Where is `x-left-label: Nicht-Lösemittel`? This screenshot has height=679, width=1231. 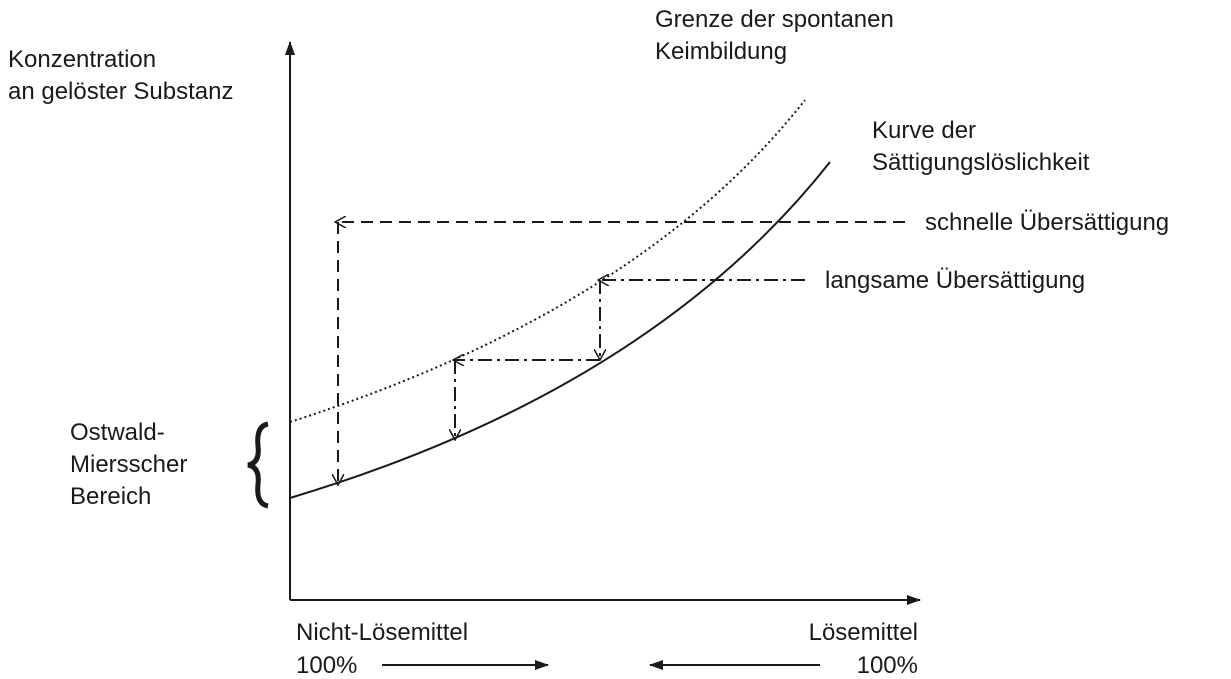
x-left-label: Nicht-Lösemittel is located at coordinates (382, 632).